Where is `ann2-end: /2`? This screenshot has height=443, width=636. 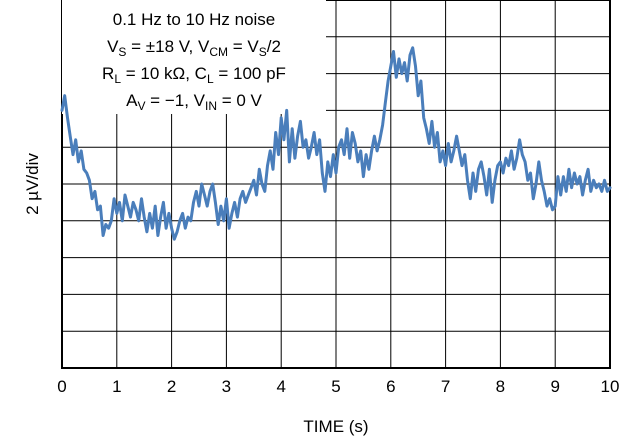 ann2-end: /2 is located at coordinates (274, 46).